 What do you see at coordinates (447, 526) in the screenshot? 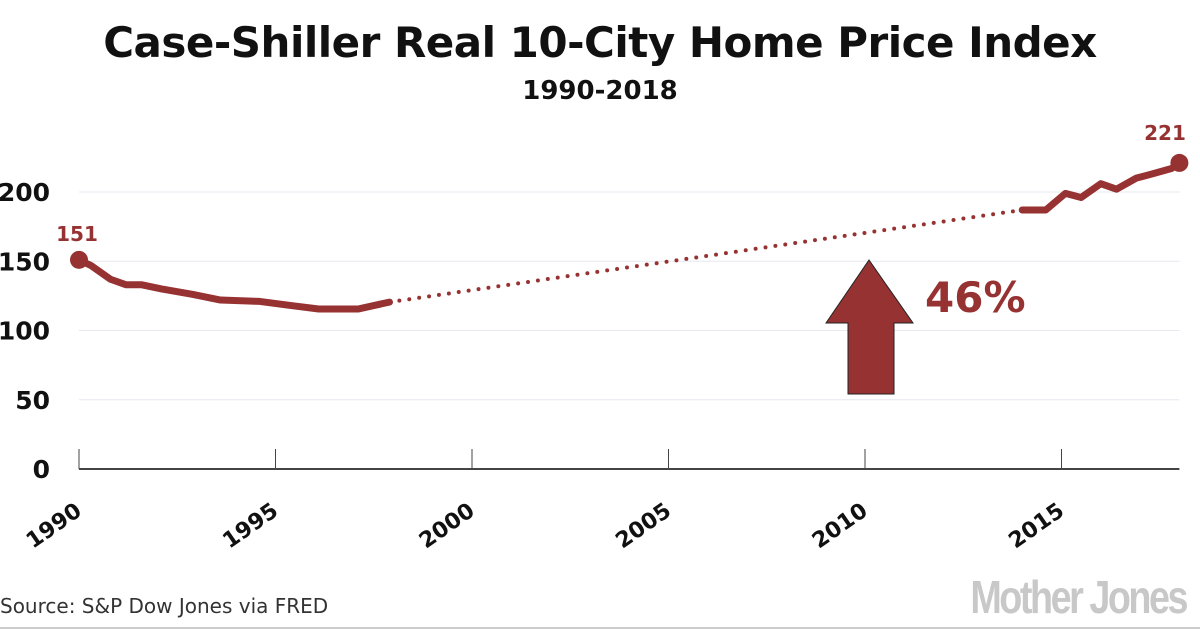
I see `x-tick-label: 2000` at bounding box center [447, 526].